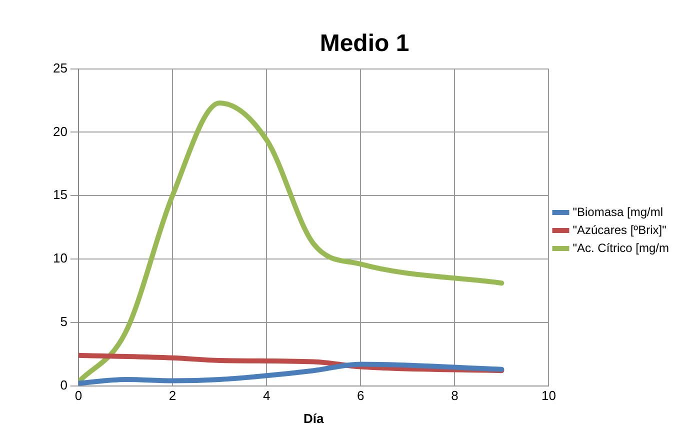  What do you see at coordinates (313, 418) in the screenshot?
I see `x-axis-title: Día` at bounding box center [313, 418].